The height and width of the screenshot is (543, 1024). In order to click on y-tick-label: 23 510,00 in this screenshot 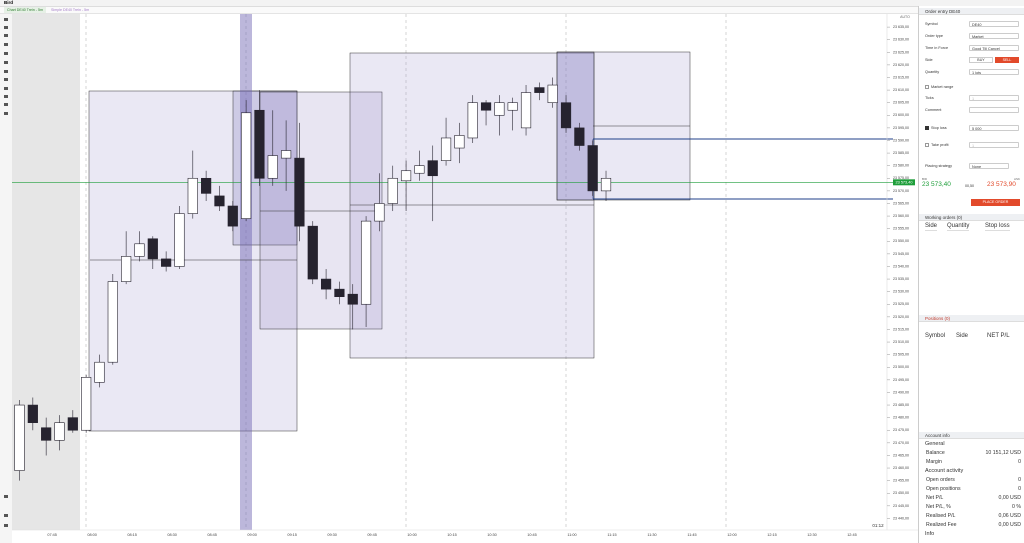, I will do `click(901, 342)`.